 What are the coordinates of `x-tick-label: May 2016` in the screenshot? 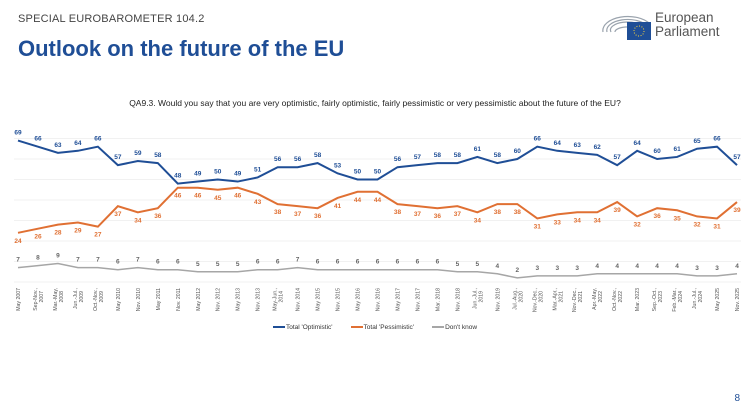 It's located at (359, 299).